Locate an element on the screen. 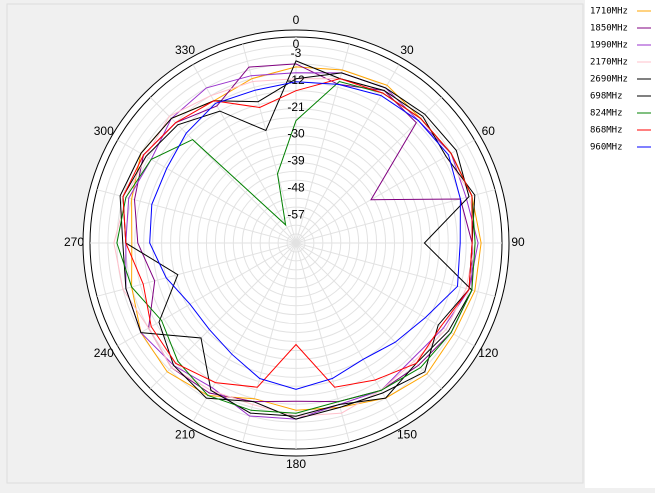 This screenshot has height=493, width=655. angle-tick-label: 240 is located at coordinates (104, 353).